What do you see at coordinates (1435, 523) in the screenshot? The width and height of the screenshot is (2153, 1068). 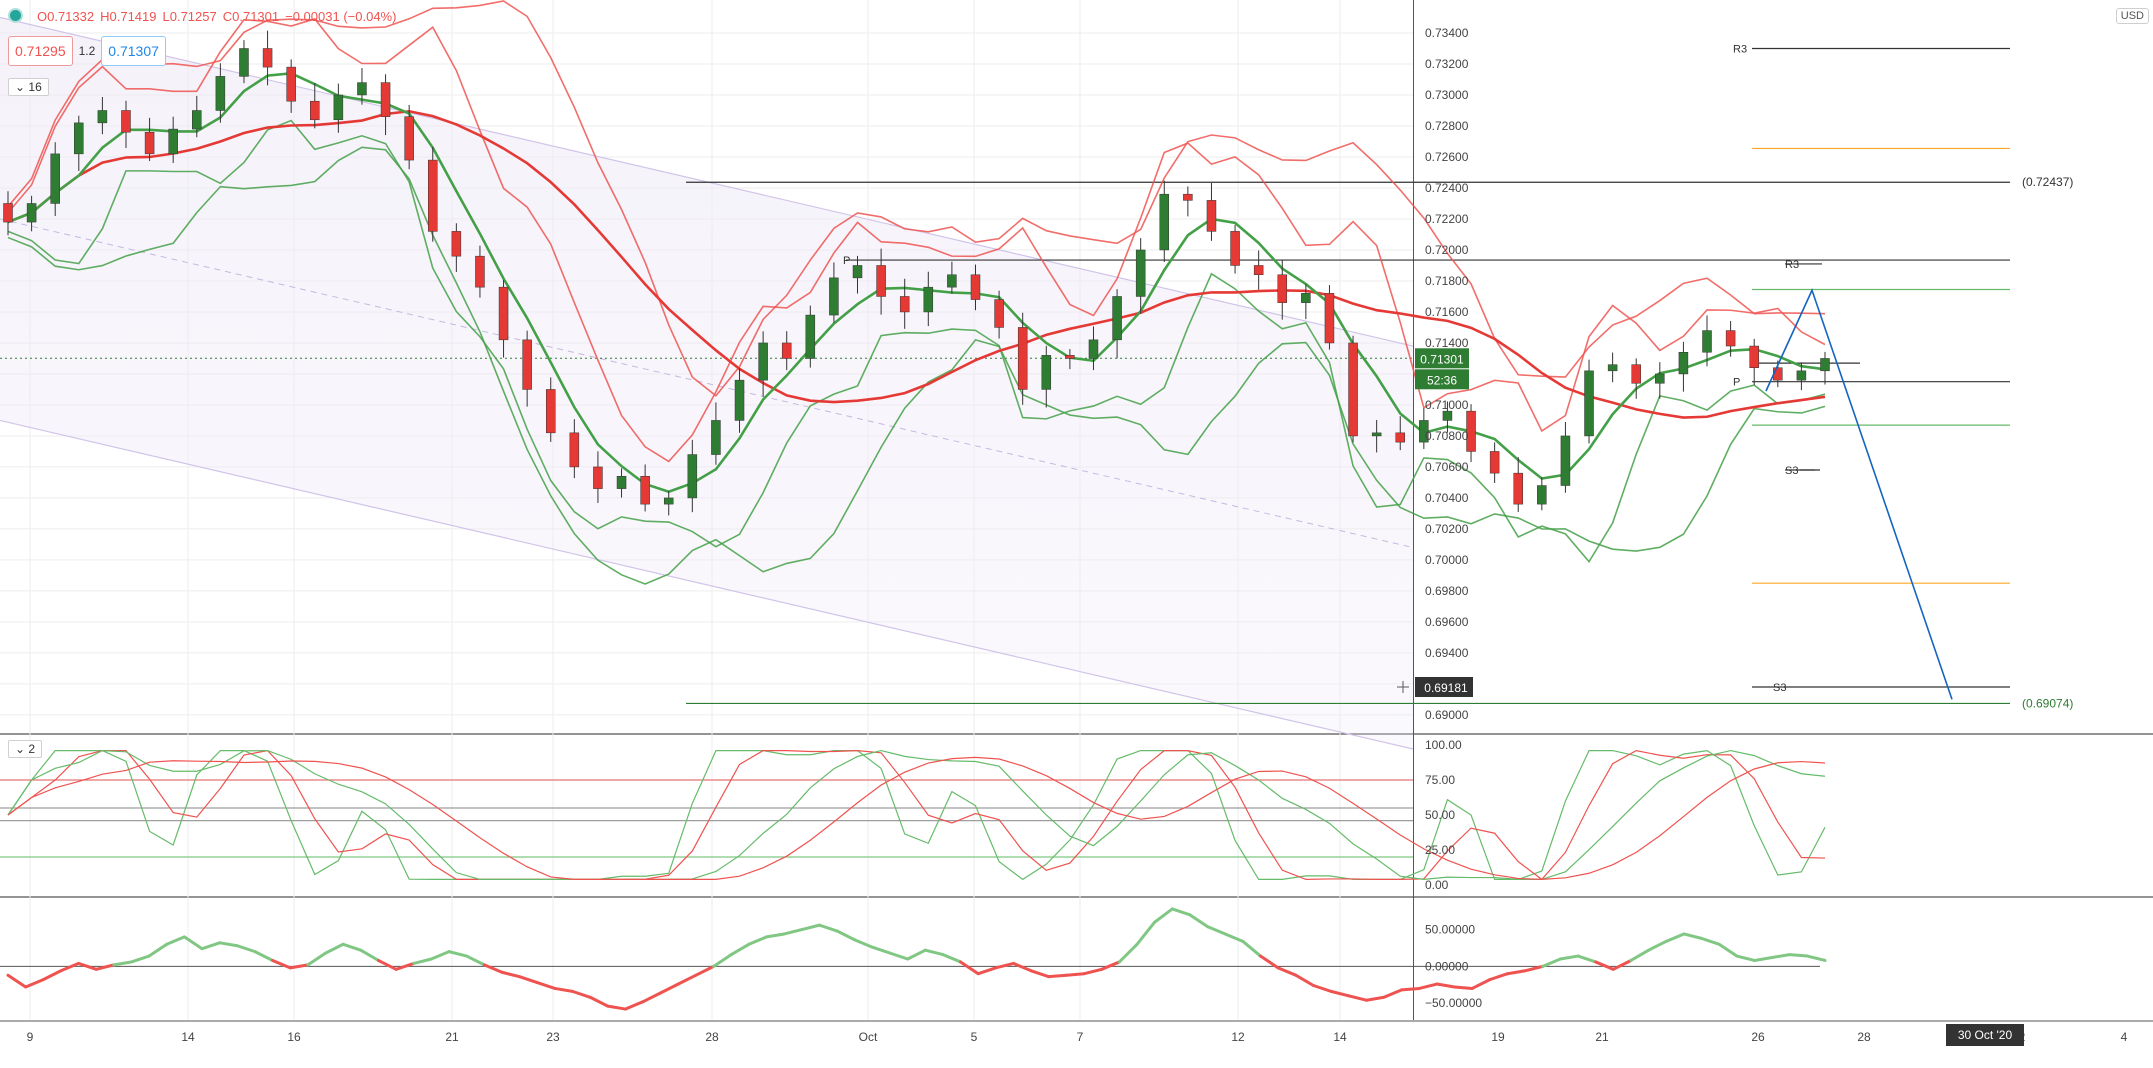 I see `price-badges: 0.71301 52:36 0.69181` at bounding box center [1435, 523].